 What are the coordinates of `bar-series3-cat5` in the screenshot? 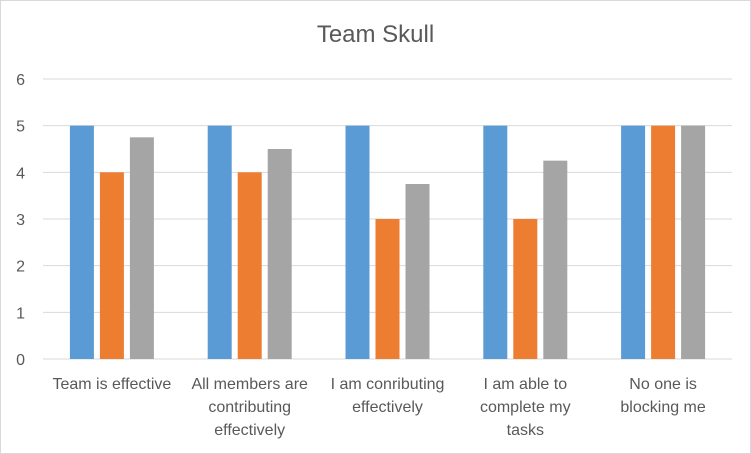 It's located at (693, 242).